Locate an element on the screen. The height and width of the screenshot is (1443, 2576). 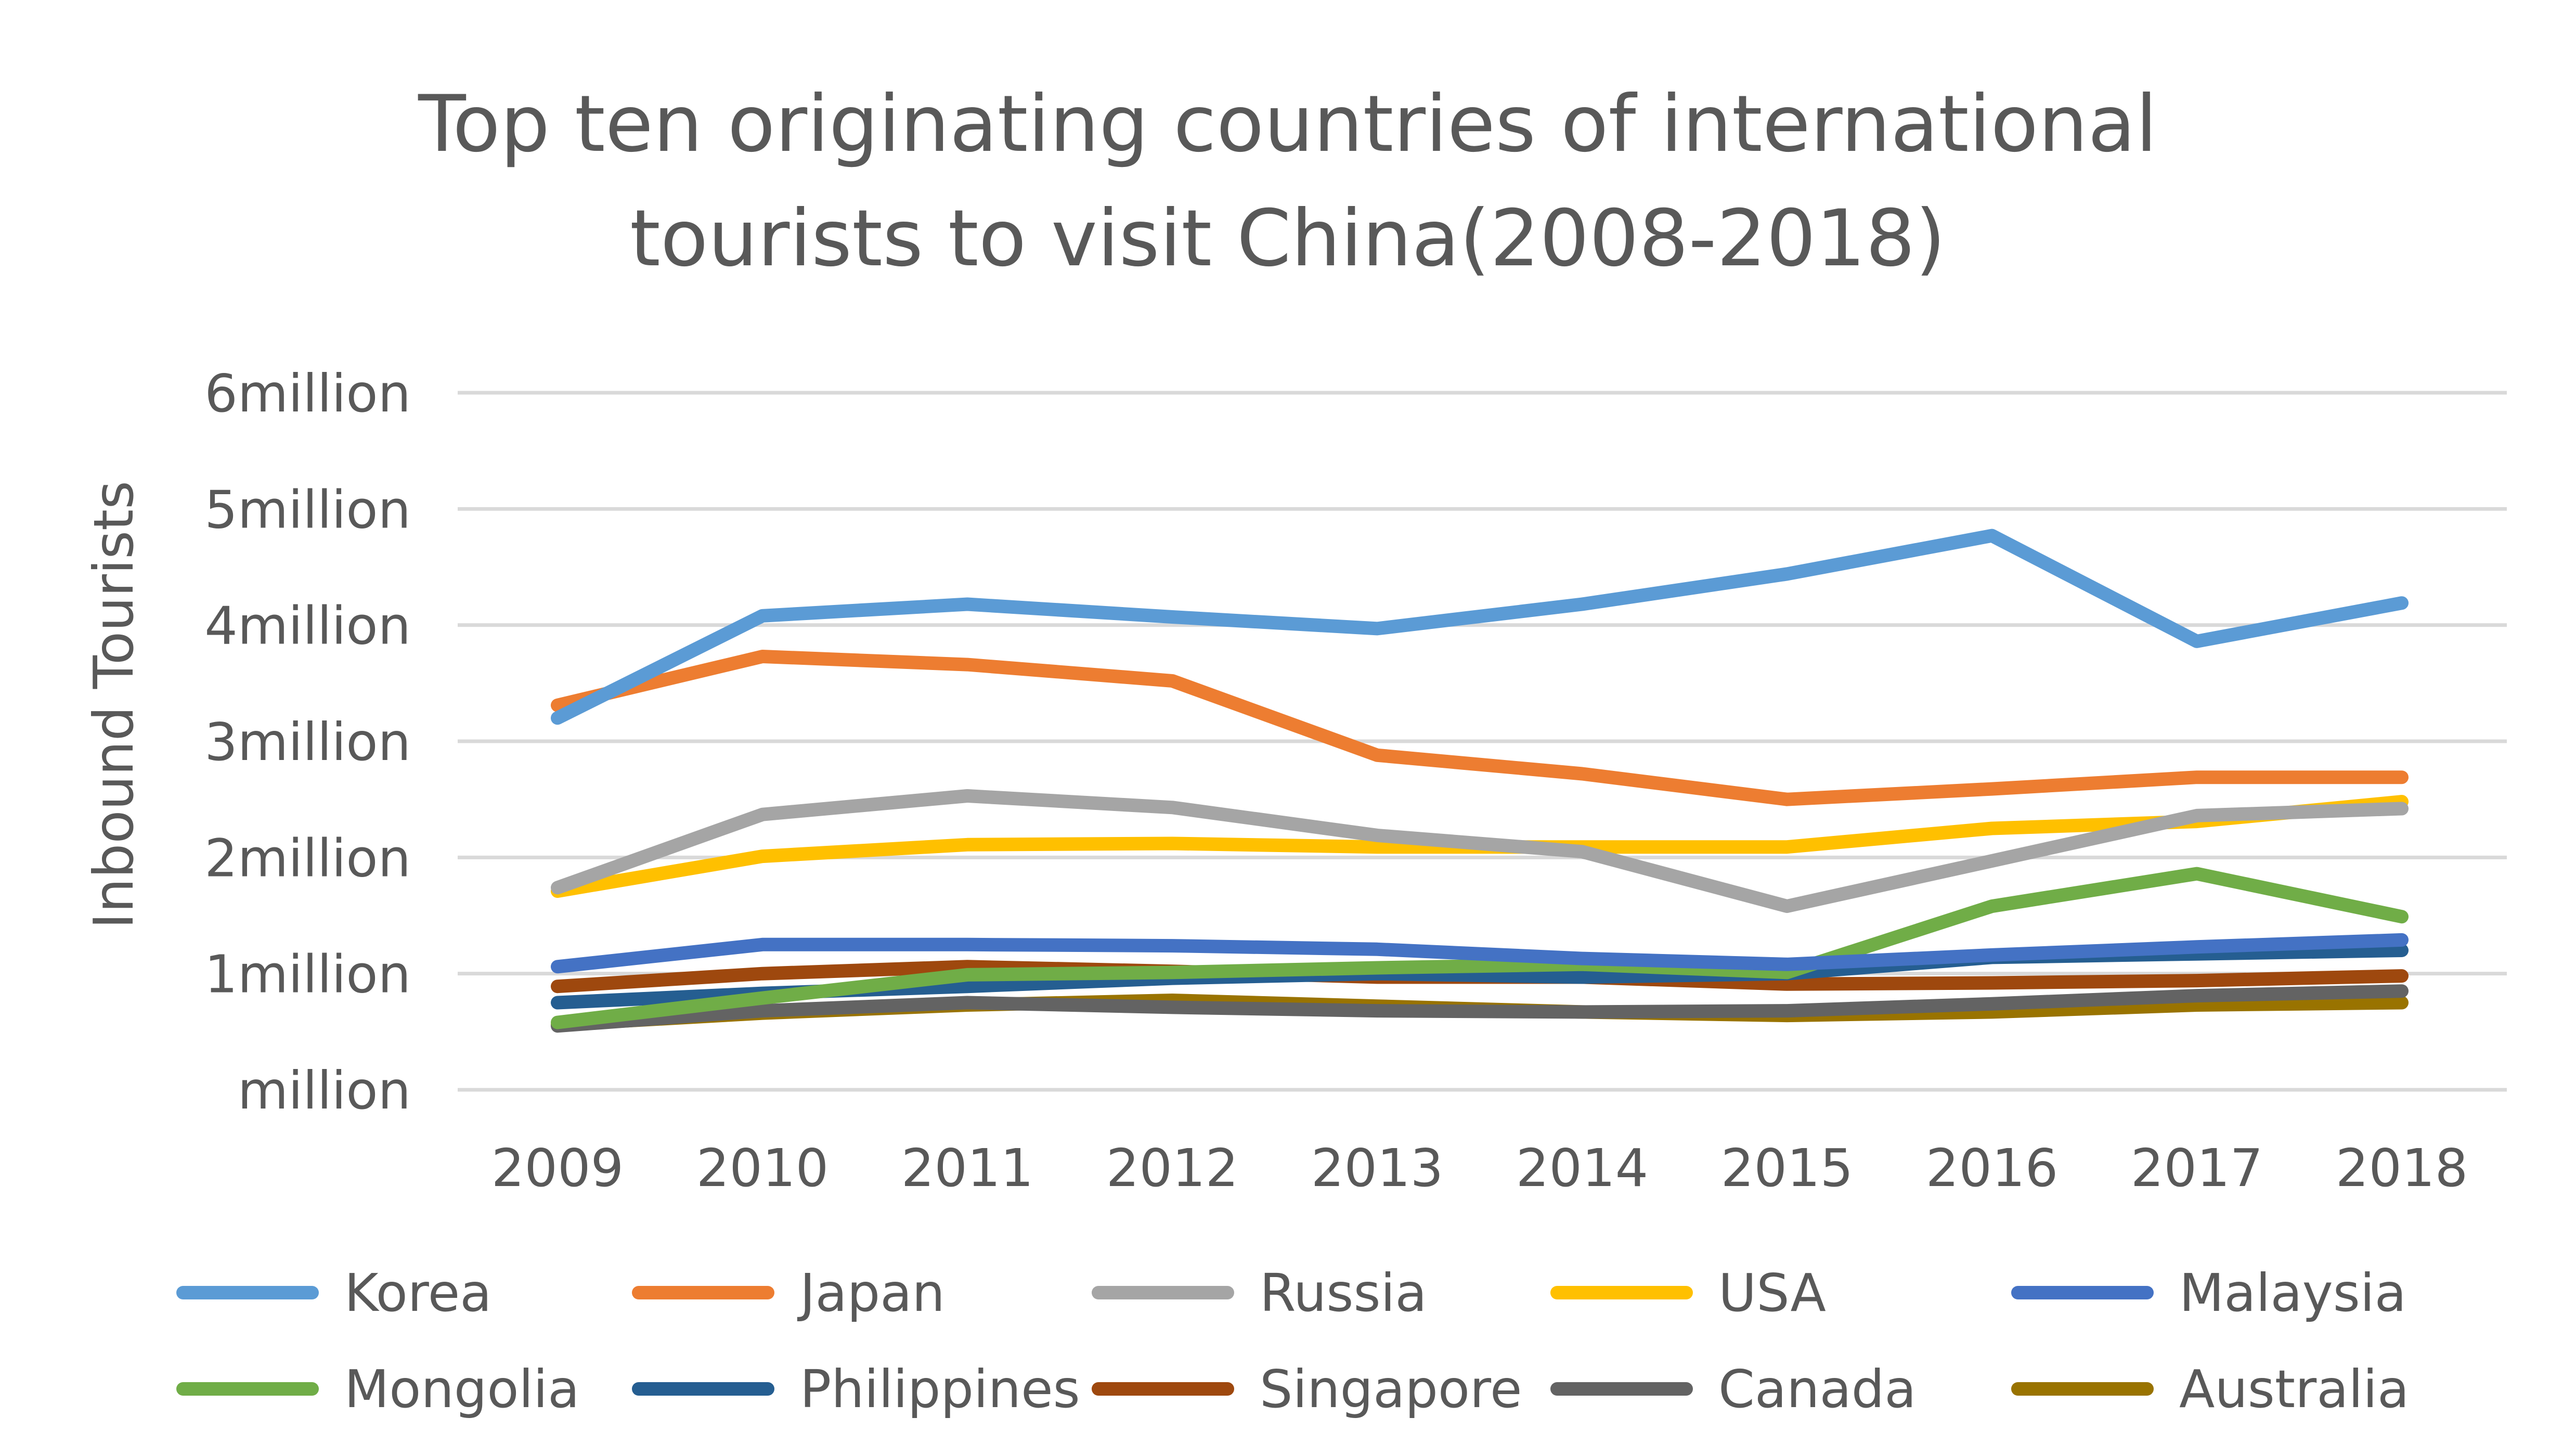
y-tick-label: 5million is located at coordinates (307, 509).